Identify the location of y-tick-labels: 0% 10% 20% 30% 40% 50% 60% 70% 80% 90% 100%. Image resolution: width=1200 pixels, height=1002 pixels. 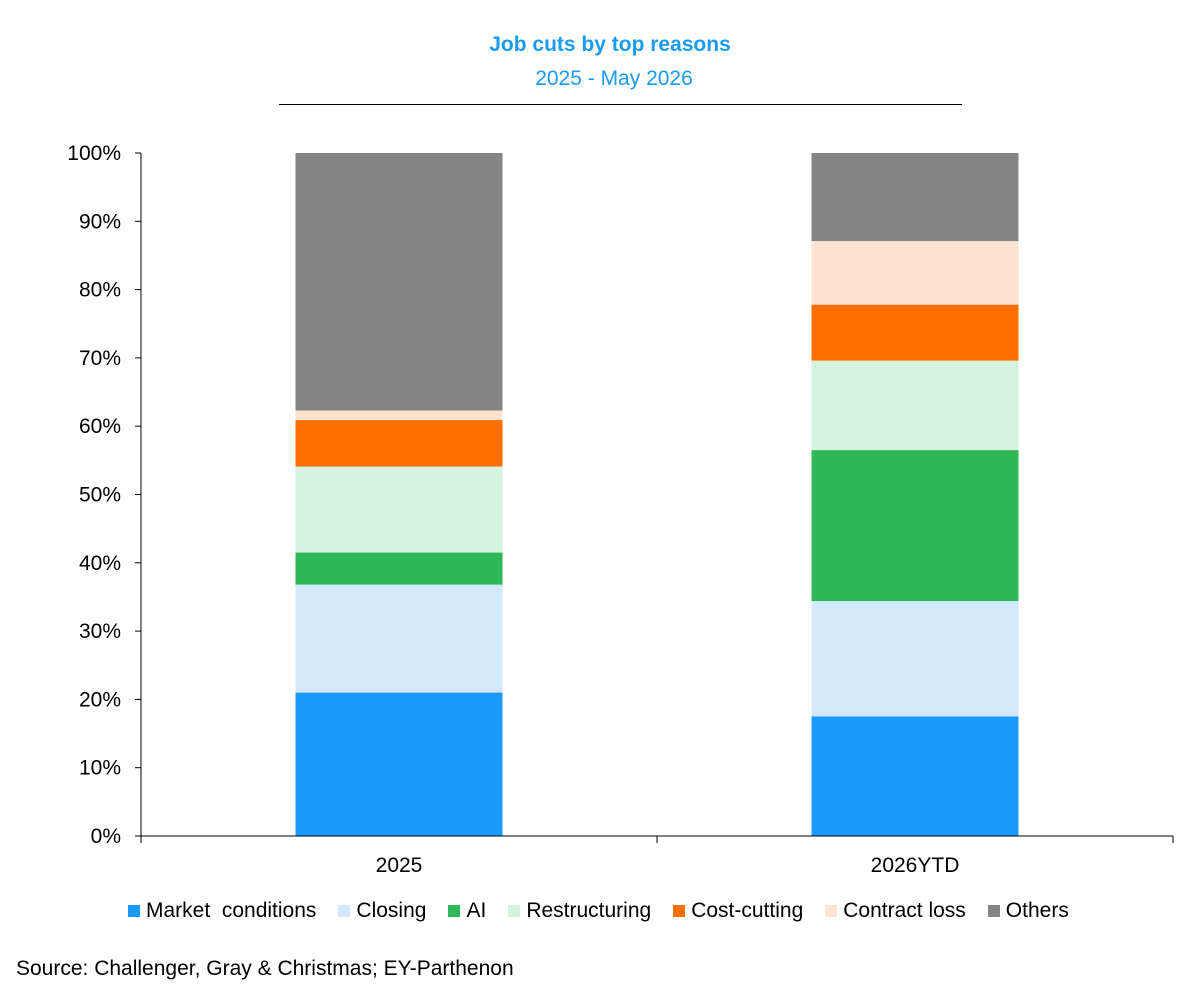
(94, 495).